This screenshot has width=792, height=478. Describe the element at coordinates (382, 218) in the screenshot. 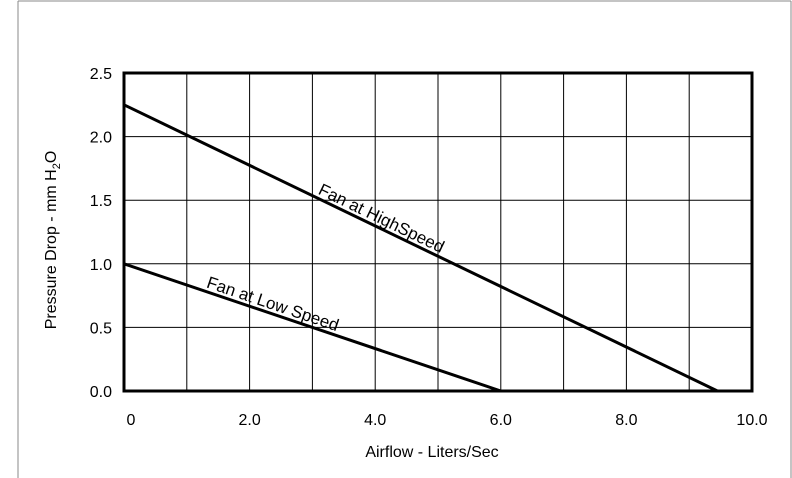

I see `series-label-high-speed: Fan at HighSpeed` at that location.